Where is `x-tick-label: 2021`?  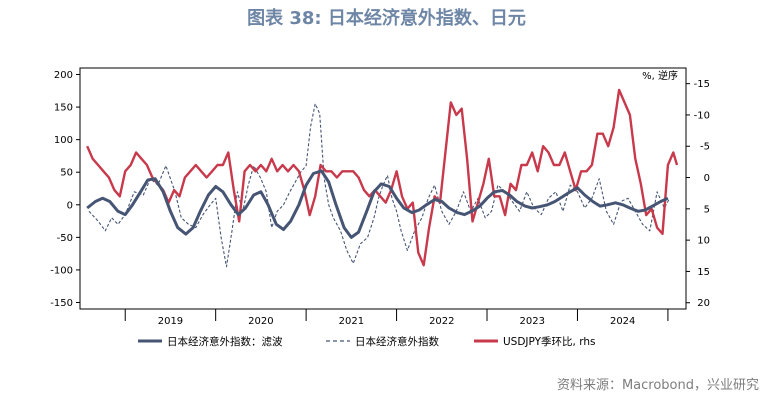
x-tick-label: 2021 is located at coordinates (351, 321).